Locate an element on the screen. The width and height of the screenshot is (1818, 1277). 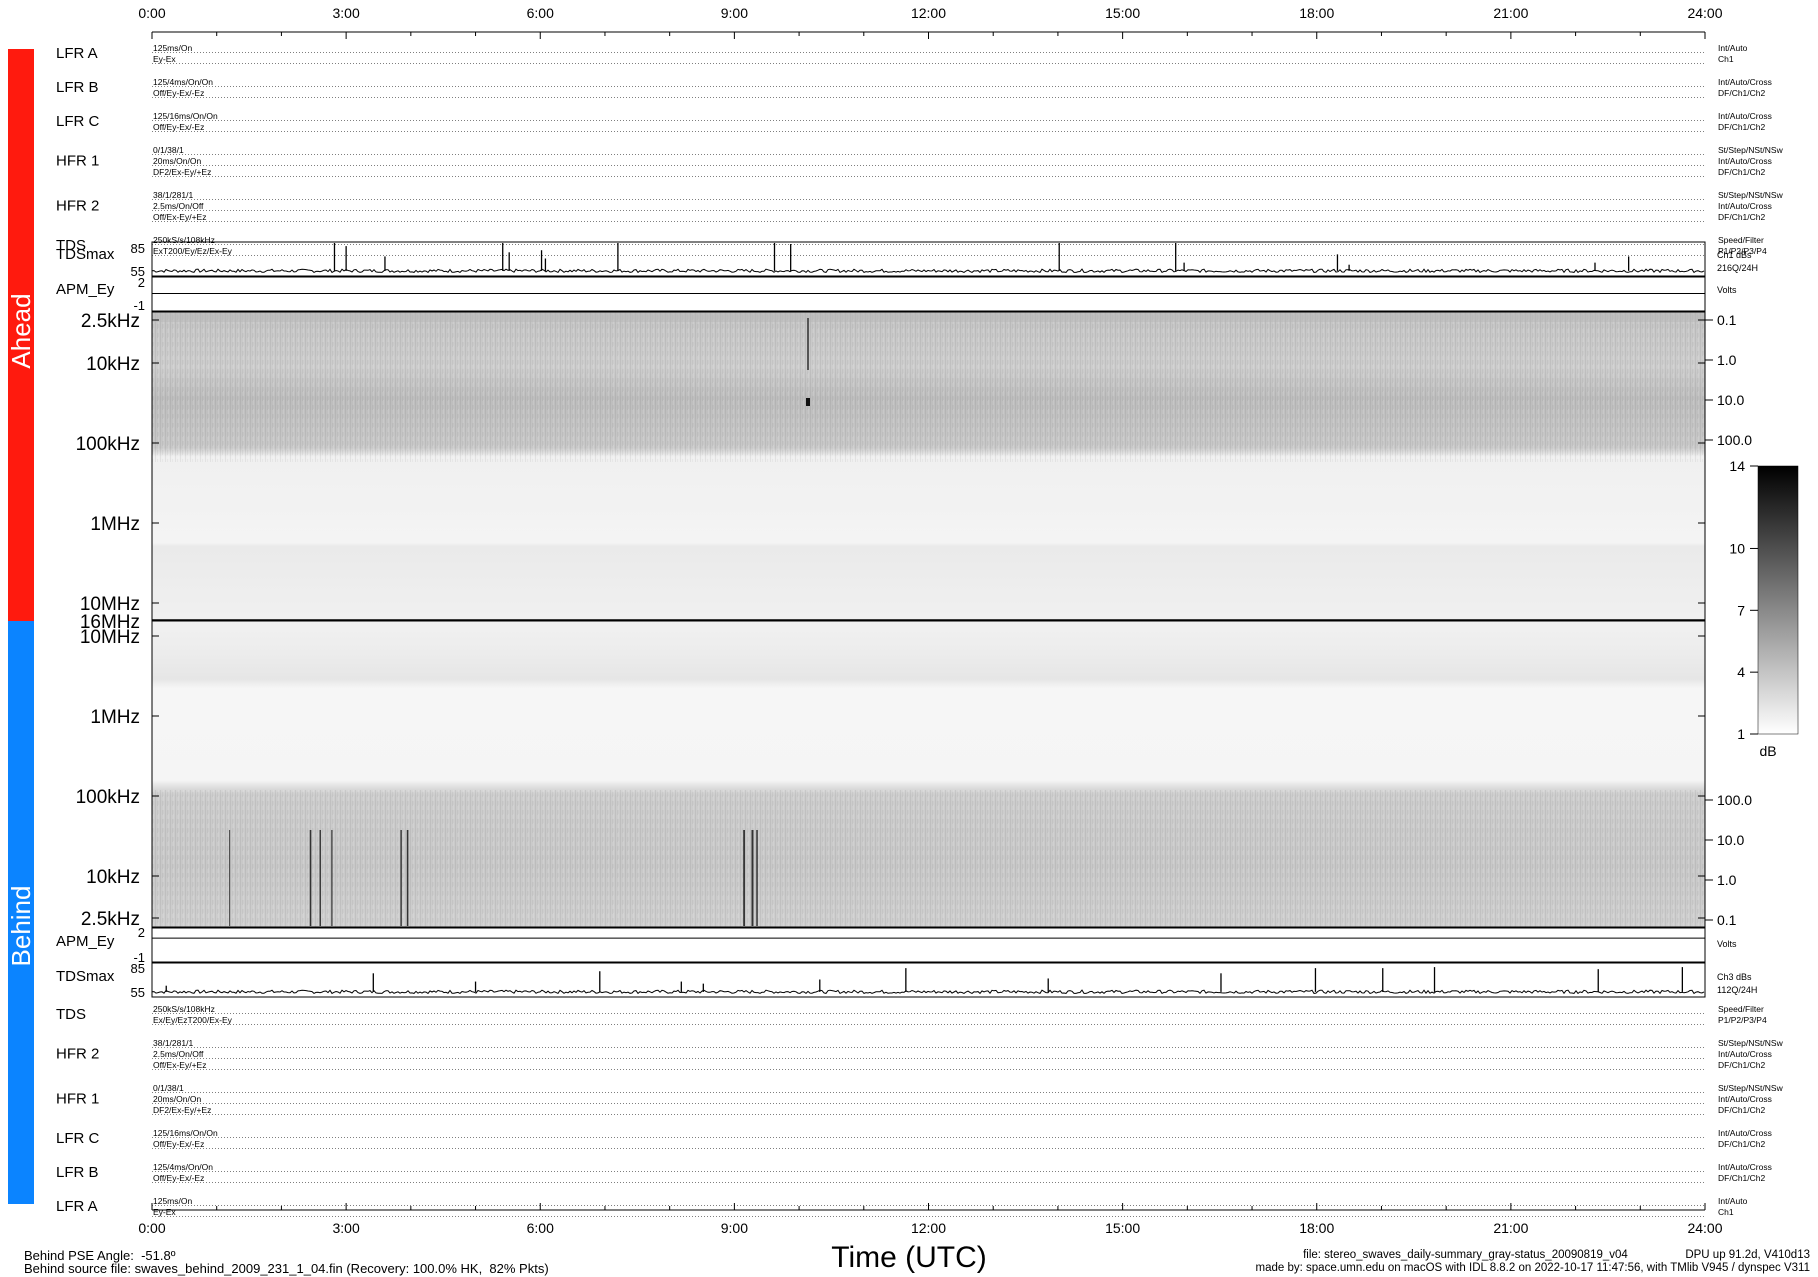
ahead-status-left: 125/16ms/On/On is located at coordinates (185, 116).